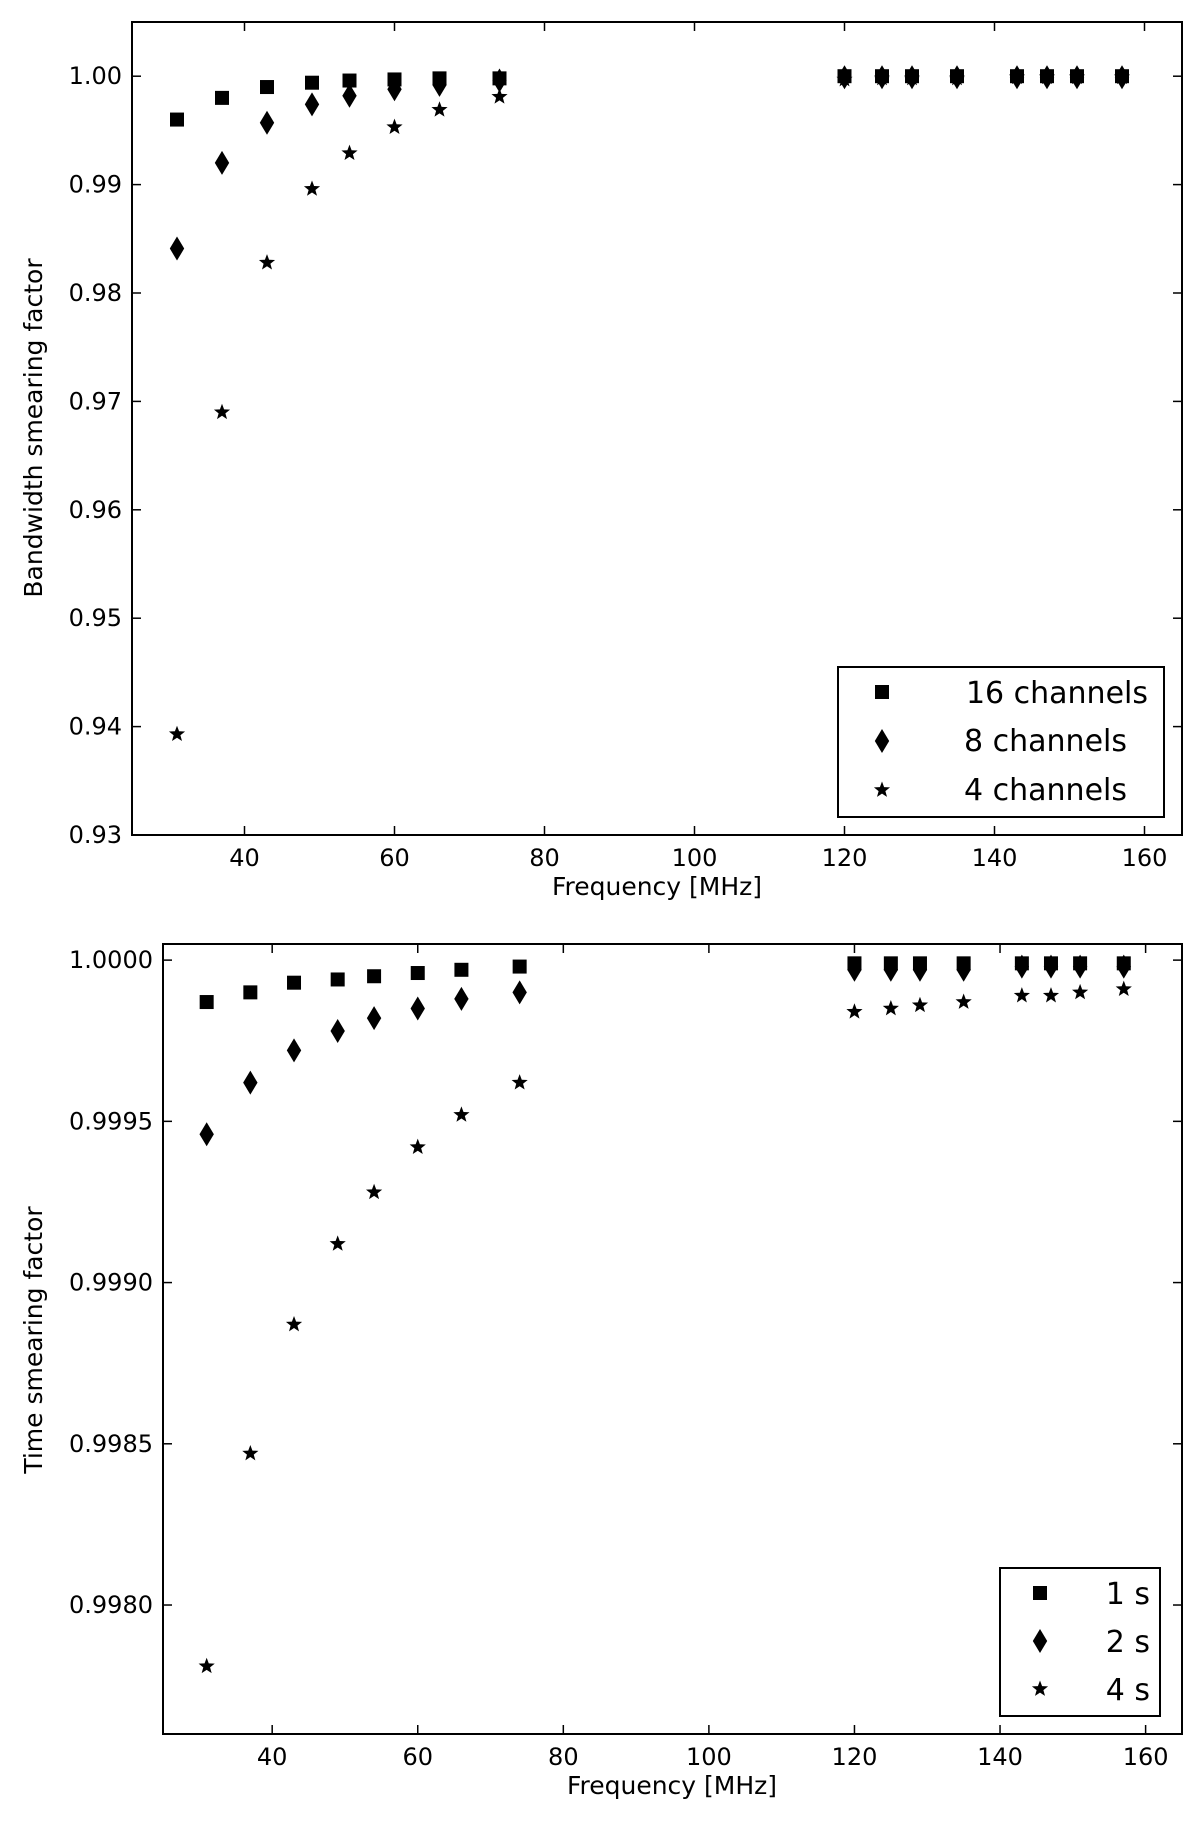  Describe the element at coordinates (882, 789) in the screenshot. I see `bandwidth-legend-star-symbol` at that location.